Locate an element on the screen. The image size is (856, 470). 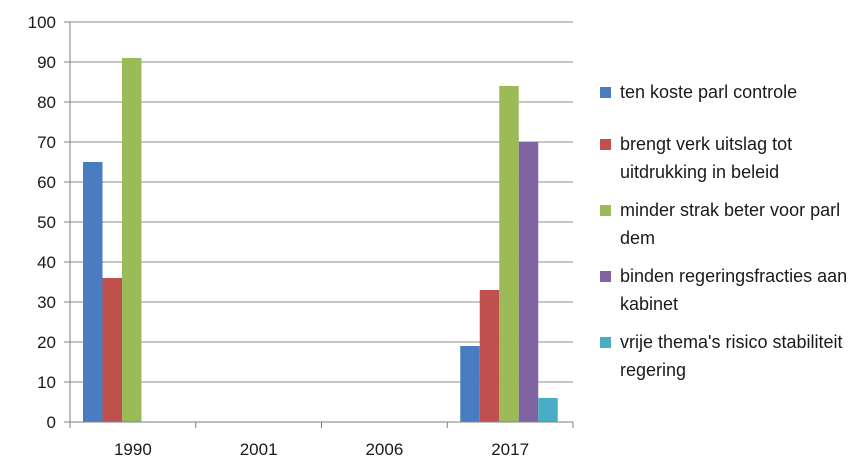
legend-label-1: ten koste parl controle is located at coordinates (709, 92).